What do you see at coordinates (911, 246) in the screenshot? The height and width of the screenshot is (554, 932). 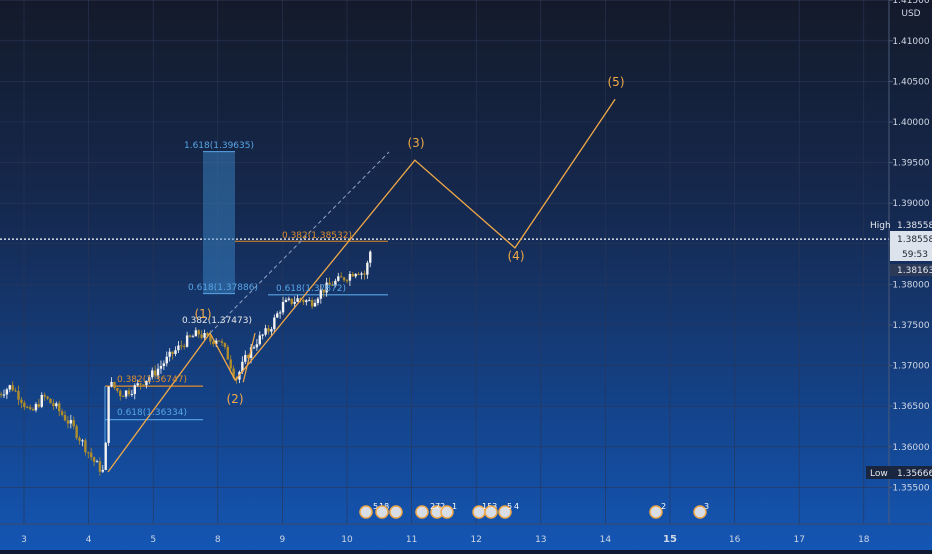 I see `current-price-tag` at bounding box center [911, 246].